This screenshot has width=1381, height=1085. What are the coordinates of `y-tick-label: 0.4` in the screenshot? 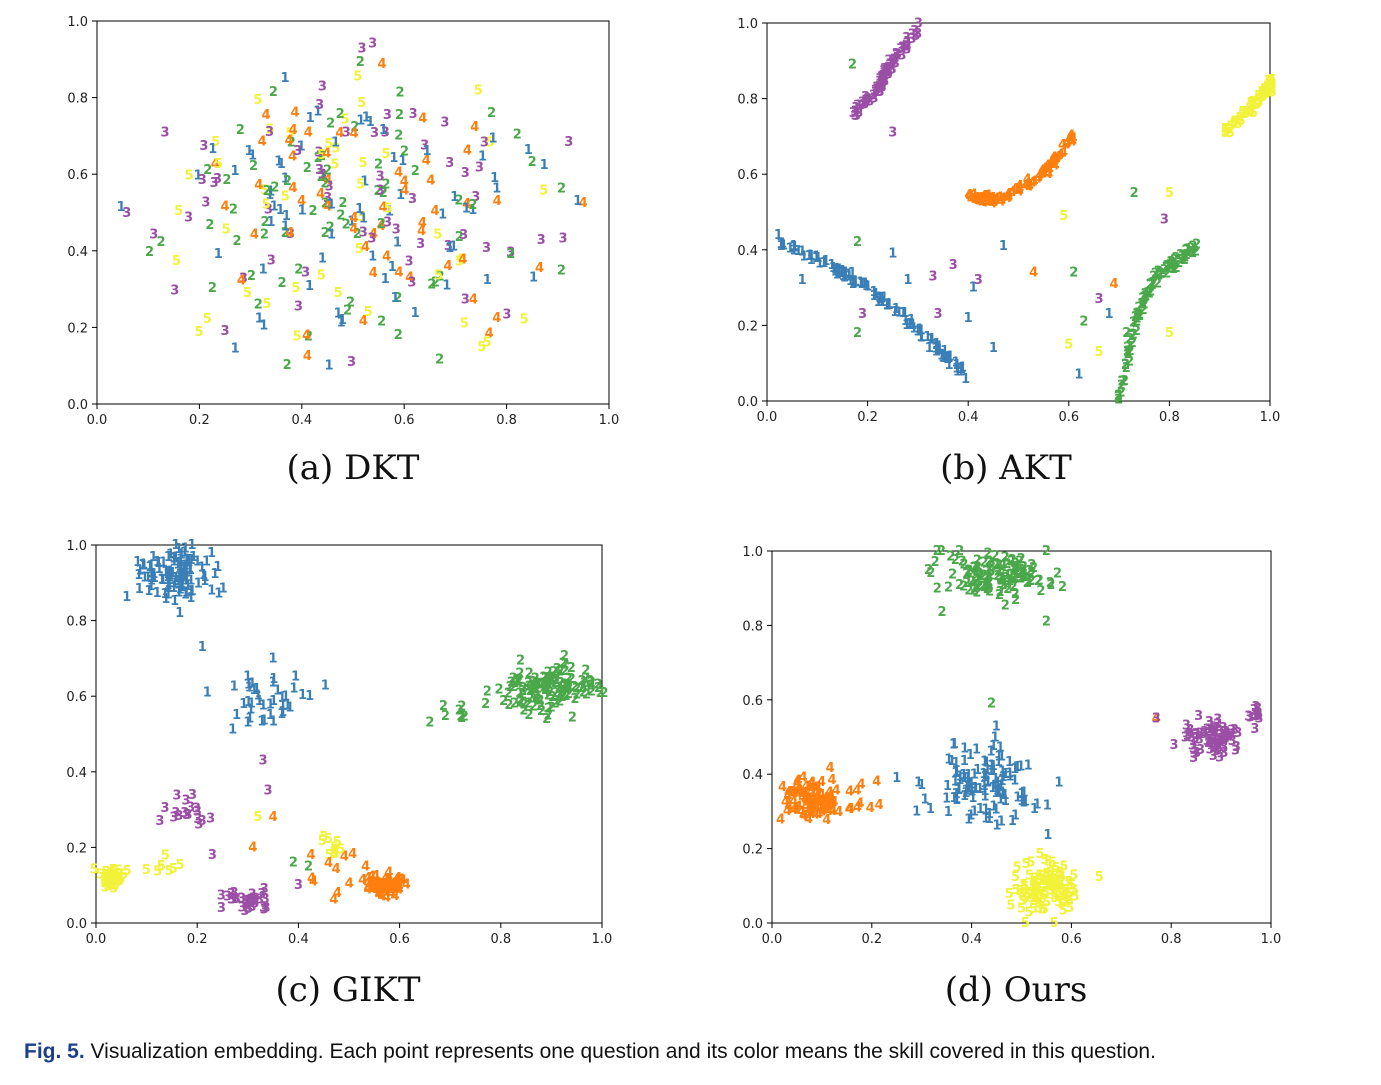 It's located at (76, 773).